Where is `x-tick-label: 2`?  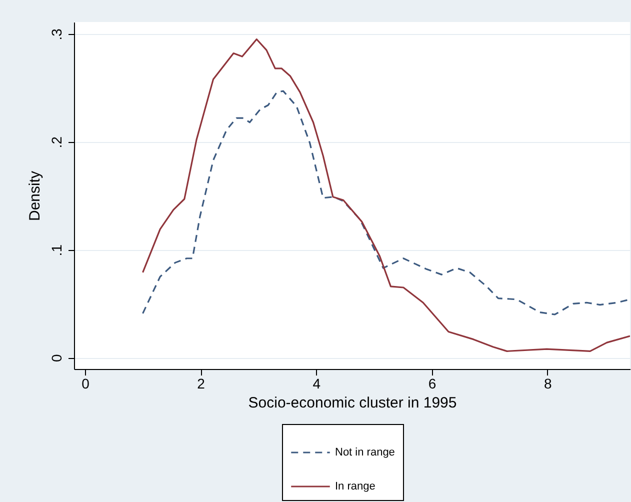 x-tick-label: 2 is located at coordinates (201, 384).